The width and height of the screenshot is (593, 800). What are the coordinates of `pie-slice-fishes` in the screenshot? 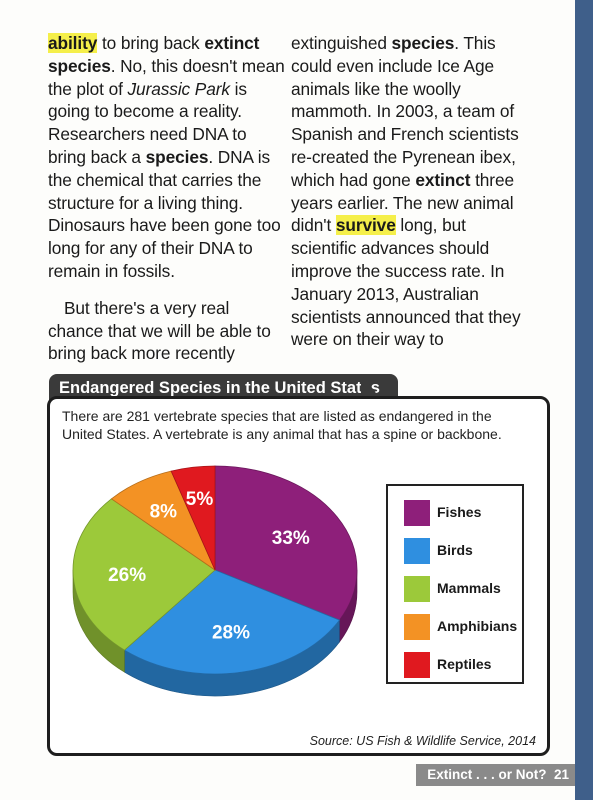 It's located at (286, 543).